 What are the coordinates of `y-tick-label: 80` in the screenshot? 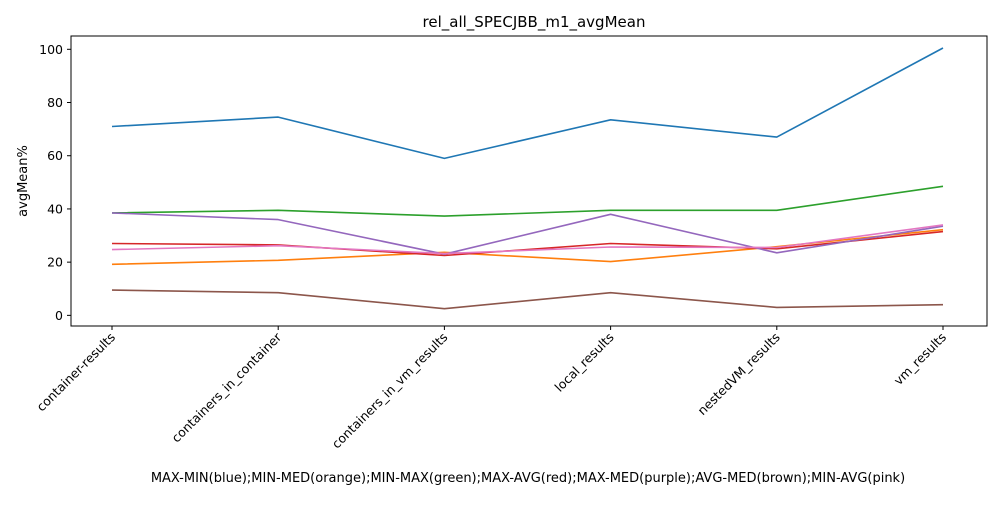 It's located at (55, 102).